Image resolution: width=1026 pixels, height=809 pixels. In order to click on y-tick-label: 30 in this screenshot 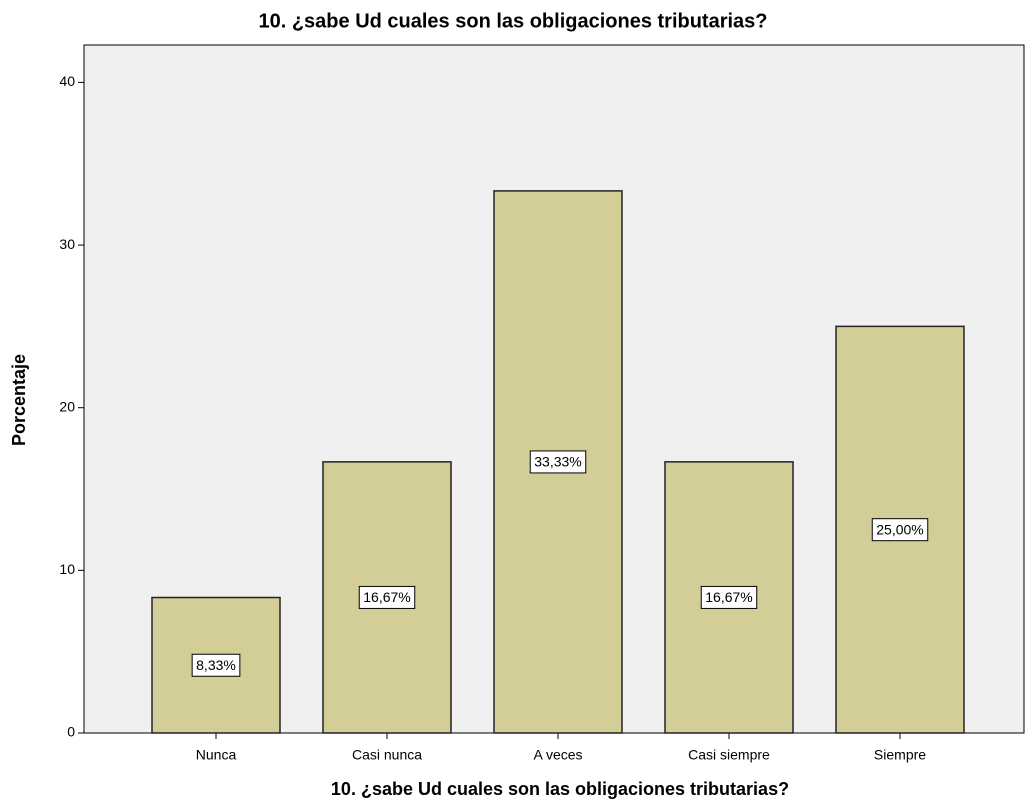, I will do `click(67, 244)`.